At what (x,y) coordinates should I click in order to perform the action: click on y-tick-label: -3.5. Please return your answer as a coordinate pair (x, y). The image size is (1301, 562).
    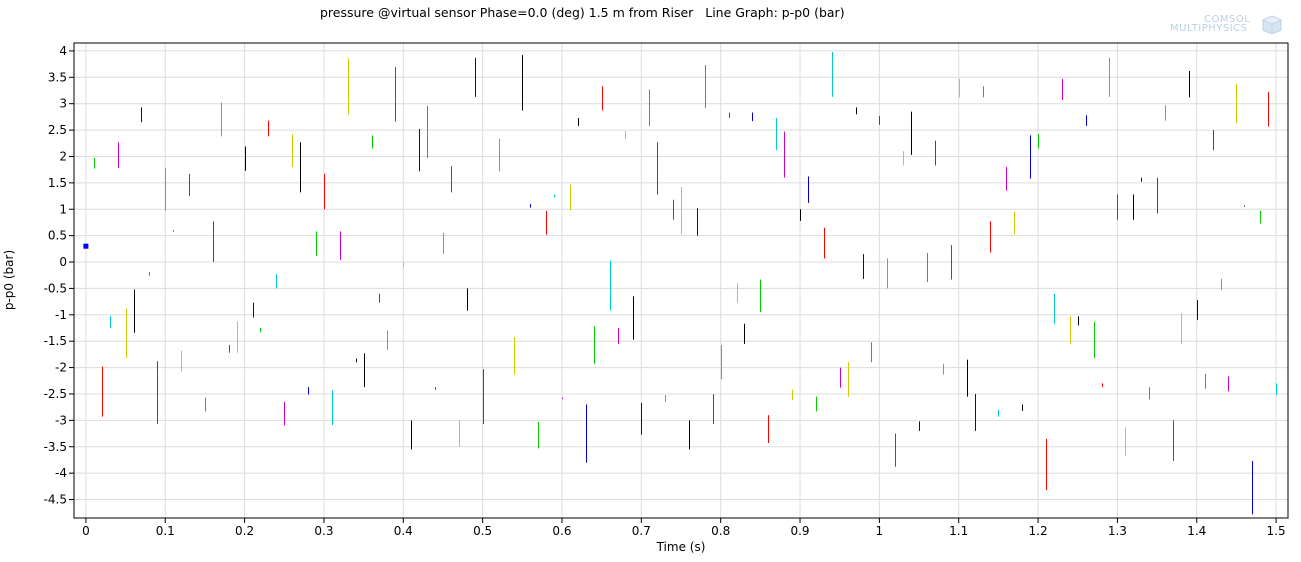
    Looking at the image, I should click on (55, 447).